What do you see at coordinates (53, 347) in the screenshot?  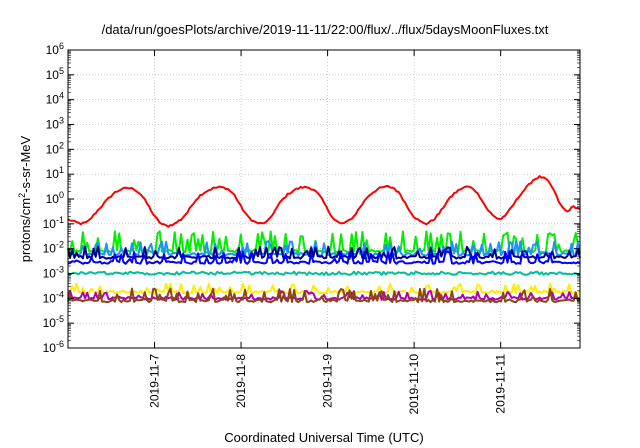 I see `y-tick-label: 10⁻⁶` at bounding box center [53, 347].